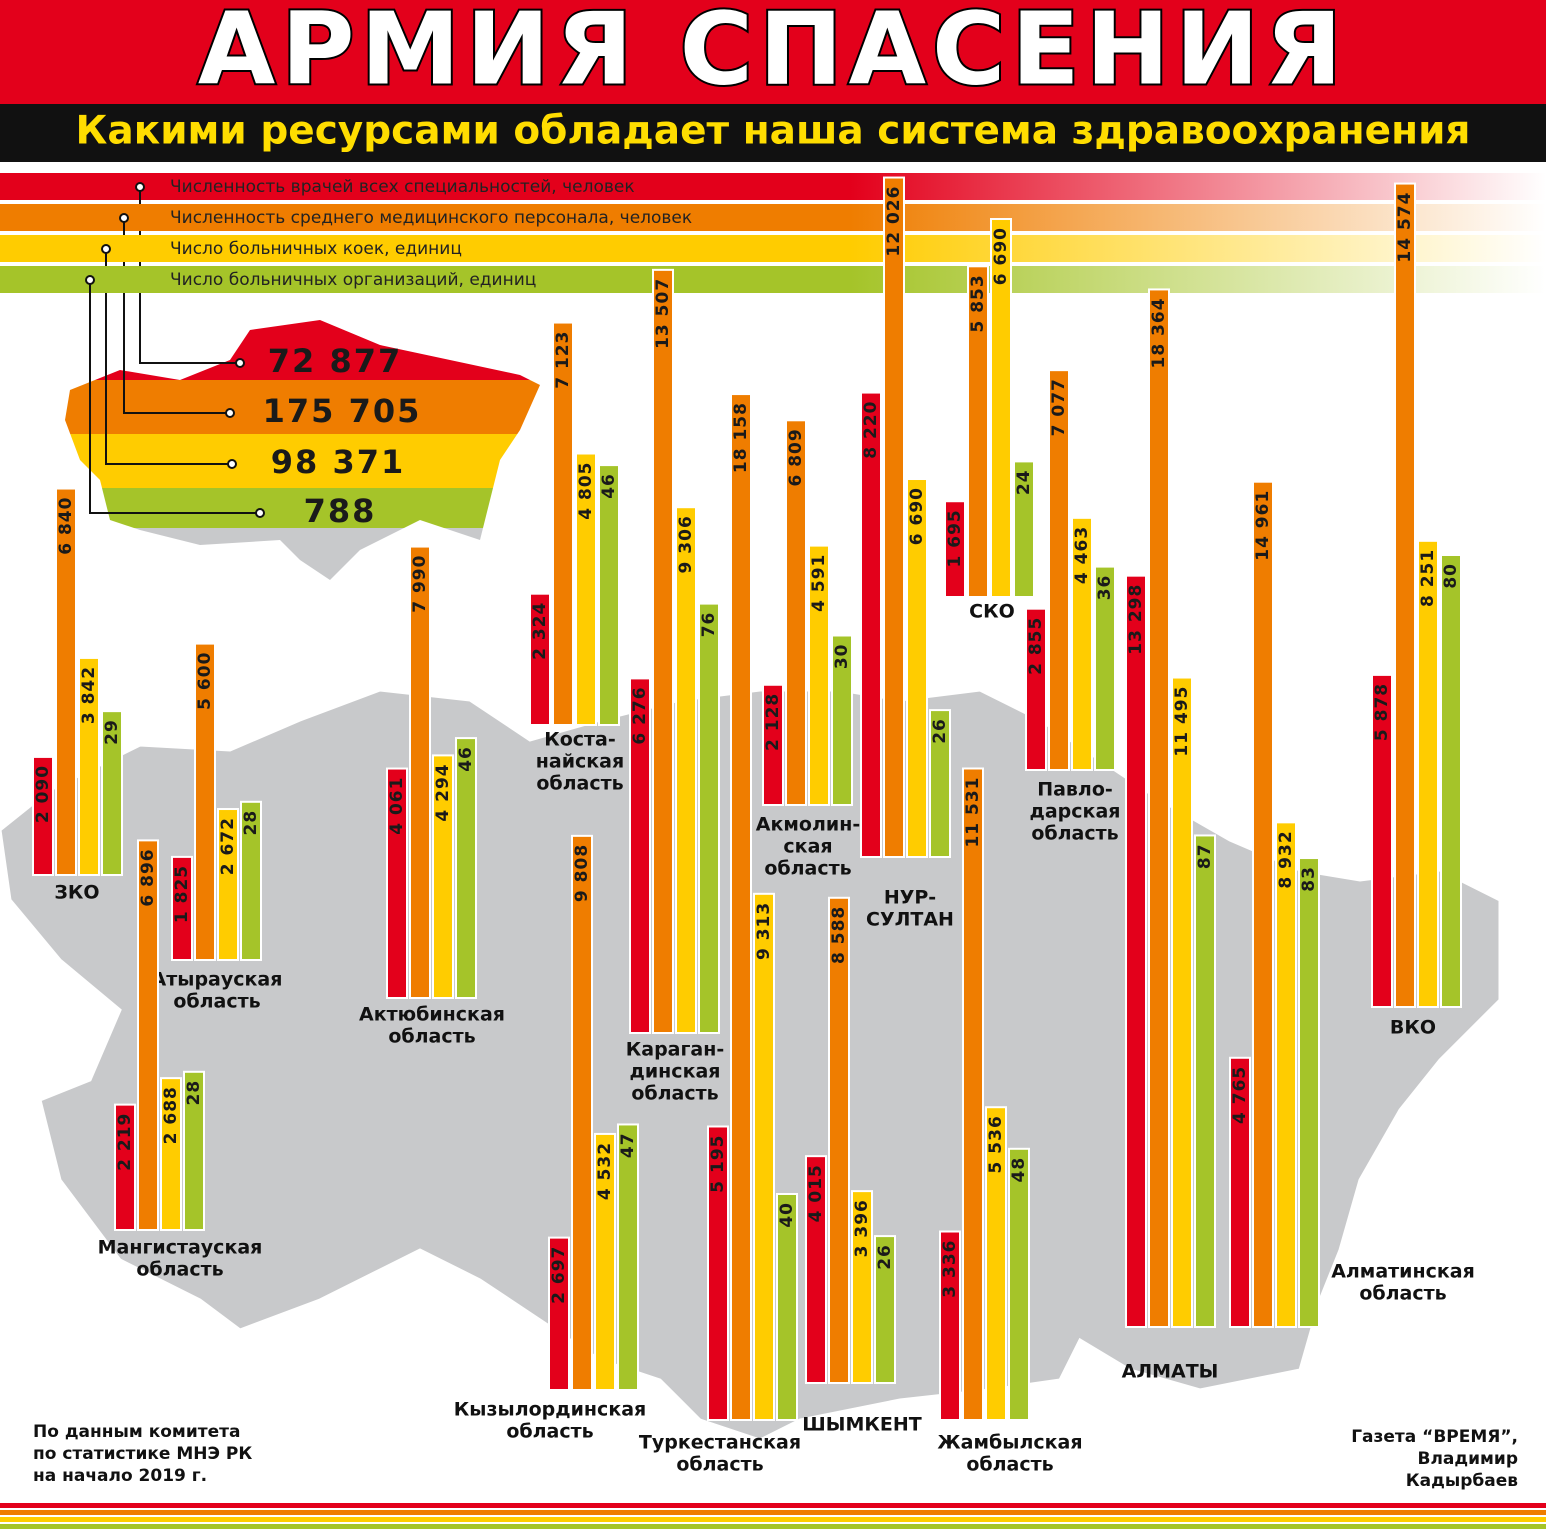 This screenshot has width=1546, height=1534. Describe the element at coordinates (996, 1144) in the screenshot. I see `value-label: 5 536` at that location.